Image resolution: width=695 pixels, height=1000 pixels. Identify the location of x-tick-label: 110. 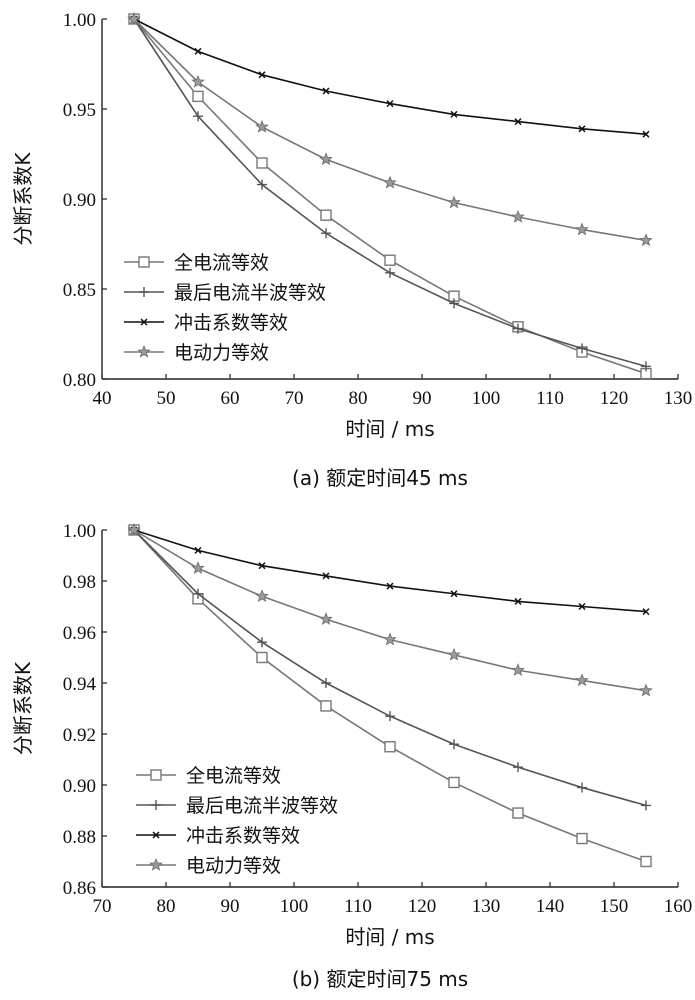
(358, 906).